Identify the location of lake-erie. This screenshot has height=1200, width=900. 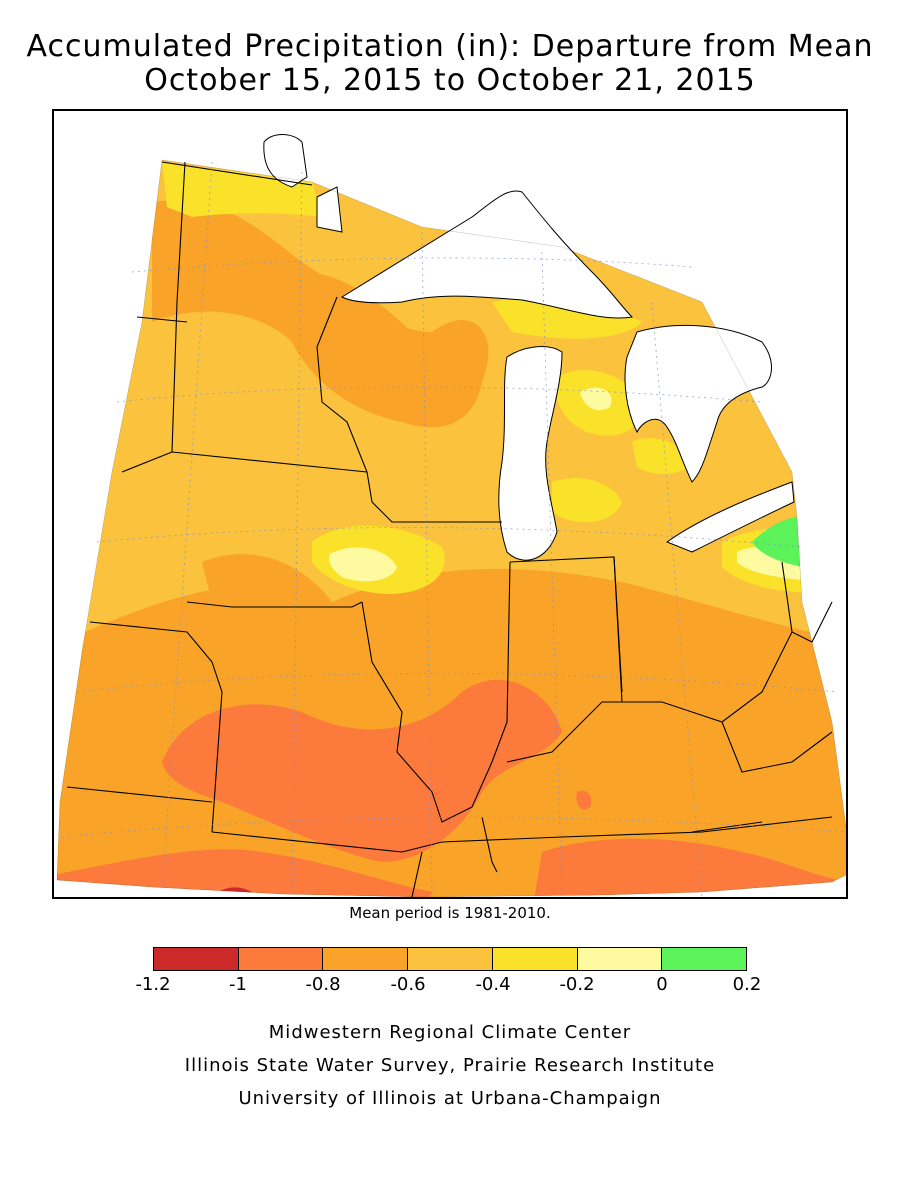
(730, 517).